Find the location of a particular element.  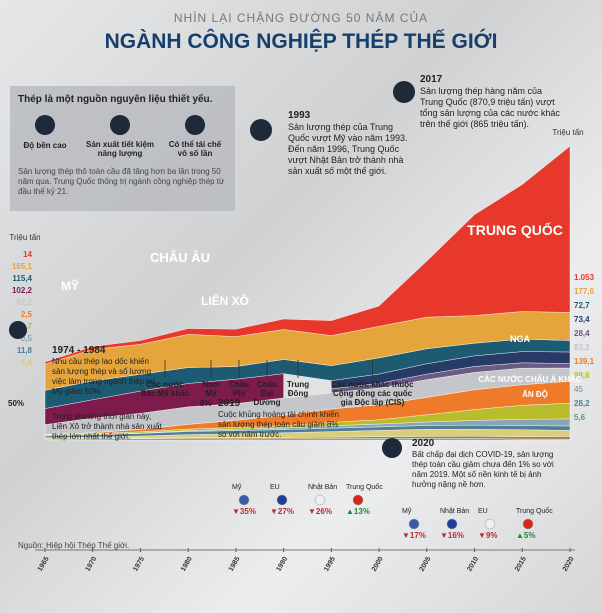

annotation-year: 2019 is located at coordinates (229, 403).